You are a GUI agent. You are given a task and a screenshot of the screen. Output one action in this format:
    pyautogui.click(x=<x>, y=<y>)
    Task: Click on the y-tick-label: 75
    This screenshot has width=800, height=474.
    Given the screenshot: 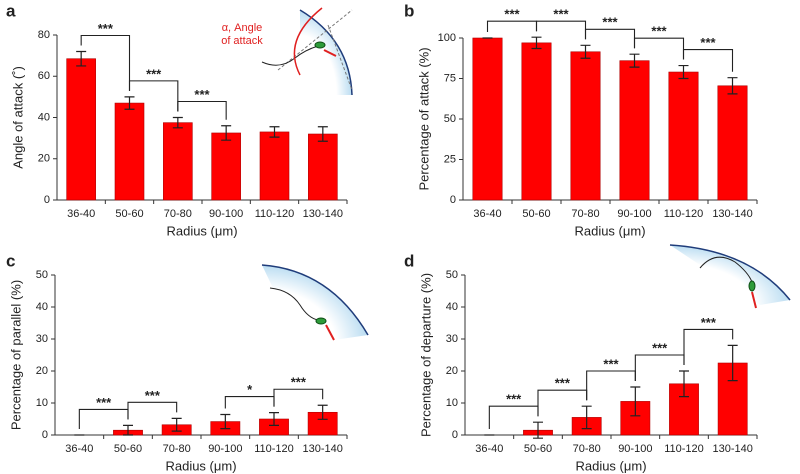 What is the action you would take?
    pyautogui.click(x=450, y=78)
    